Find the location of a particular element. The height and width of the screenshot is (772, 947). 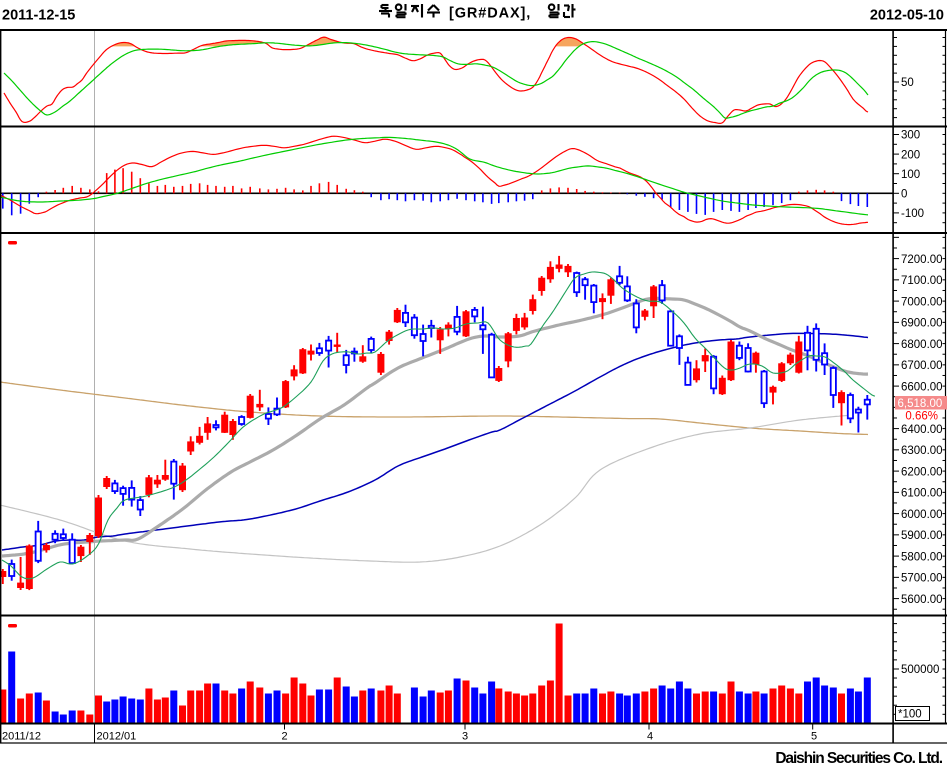

svg-text: *100 is located at coordinates (910, 715).